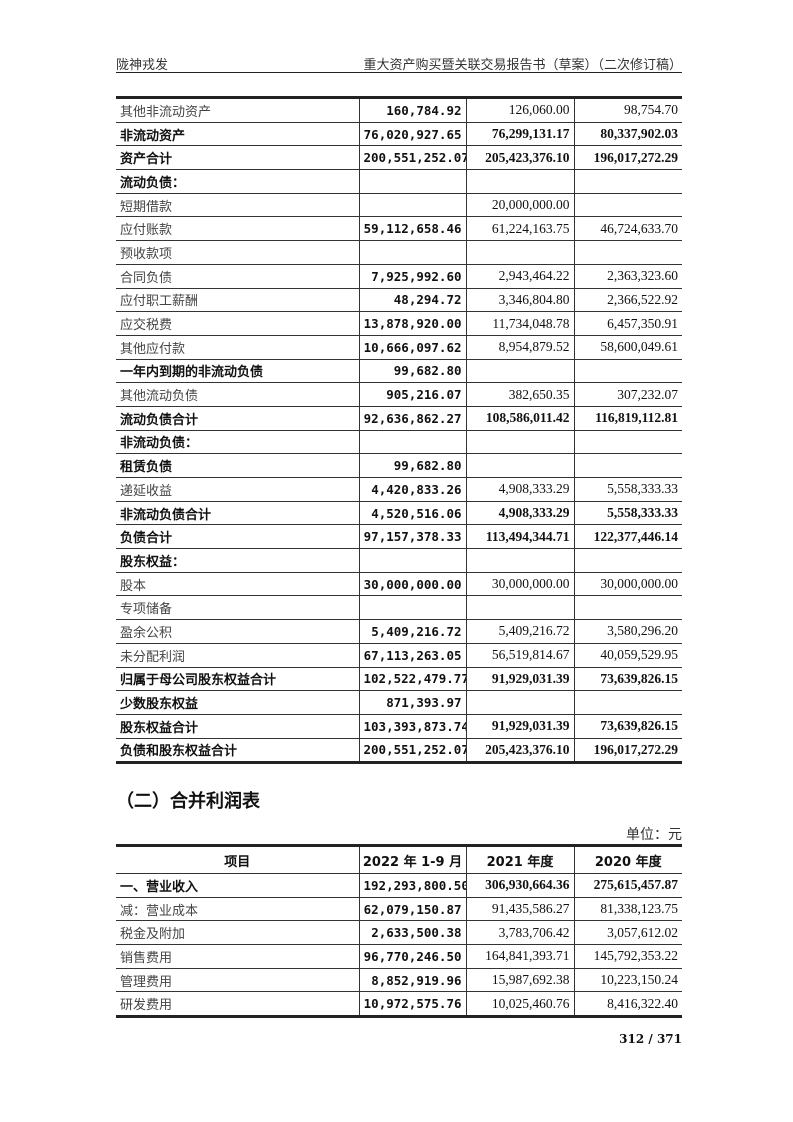  Describe the element at coordinates (237, 1004) in the screenshot. I see `row-label: 研发费用` at that location.